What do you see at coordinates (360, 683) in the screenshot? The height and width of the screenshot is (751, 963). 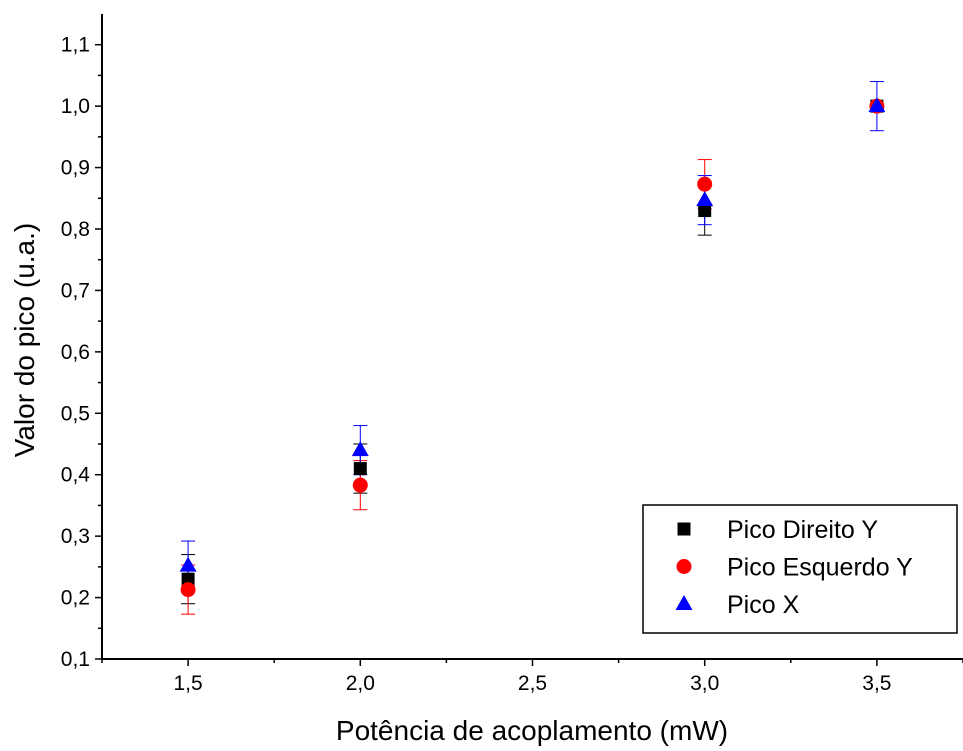 I see `x-tick-label: 2,0` at bounding box center [360, 683].